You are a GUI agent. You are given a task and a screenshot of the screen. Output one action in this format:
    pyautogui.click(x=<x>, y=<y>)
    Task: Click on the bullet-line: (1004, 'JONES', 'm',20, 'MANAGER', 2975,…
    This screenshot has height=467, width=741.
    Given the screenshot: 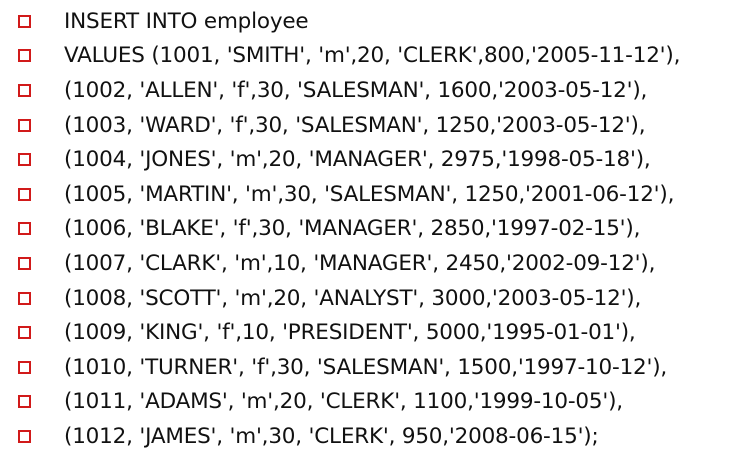 What is the action you would take?
    pyautogui.click(x=349, y=159)
    